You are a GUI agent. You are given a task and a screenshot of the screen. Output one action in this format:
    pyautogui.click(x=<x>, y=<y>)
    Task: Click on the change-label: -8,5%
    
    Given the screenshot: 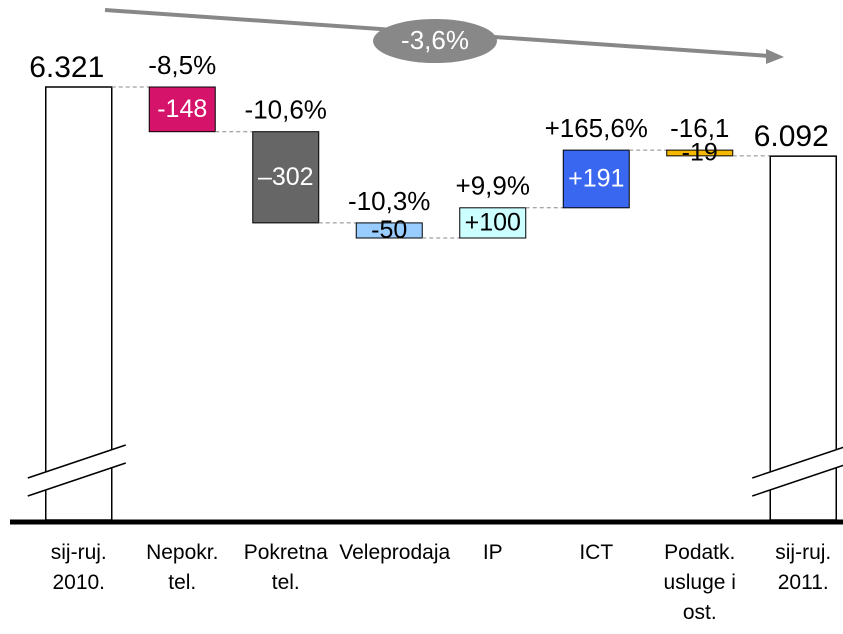 What is the action you would take?
    pyautogui.click(x=182, y=65)
    